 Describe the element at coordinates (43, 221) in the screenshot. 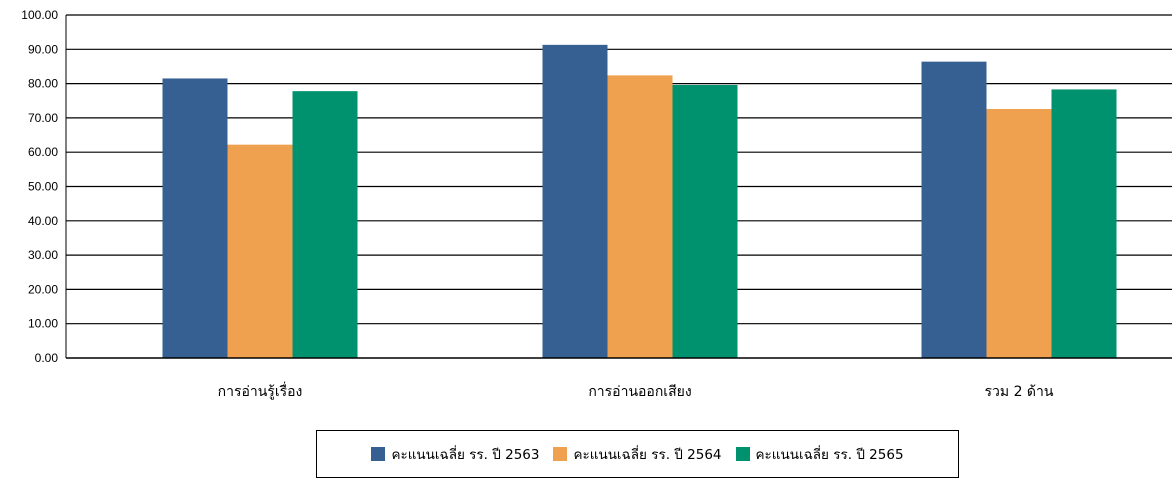

I see `y-tick-label: 40.00` at that location.